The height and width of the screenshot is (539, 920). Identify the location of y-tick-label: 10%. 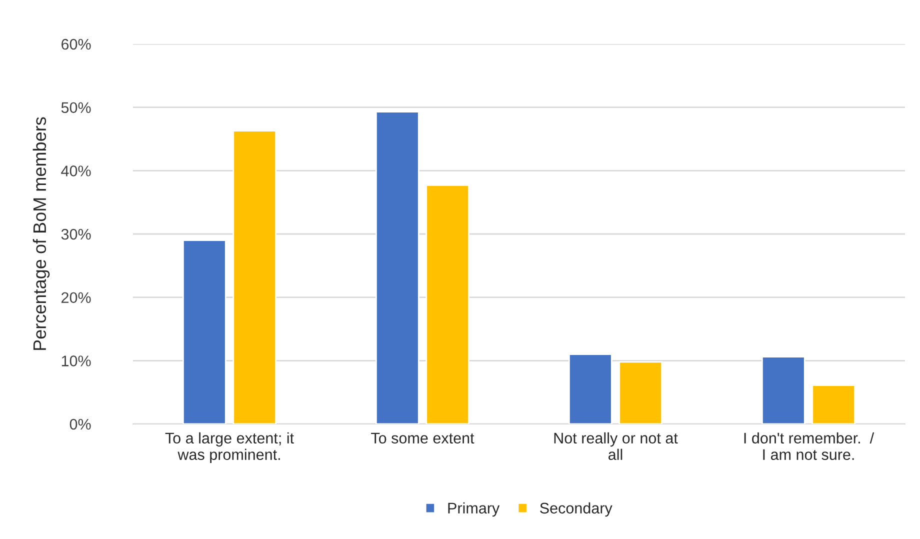
(76, 361).